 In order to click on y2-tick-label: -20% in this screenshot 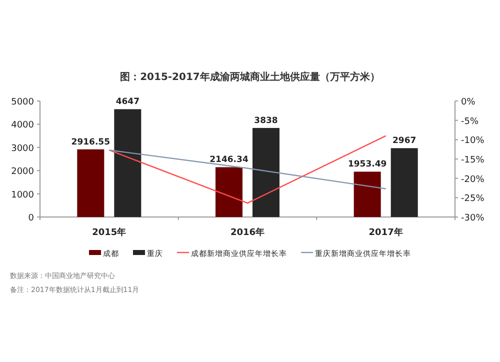, I will do `click(473, 179)`.